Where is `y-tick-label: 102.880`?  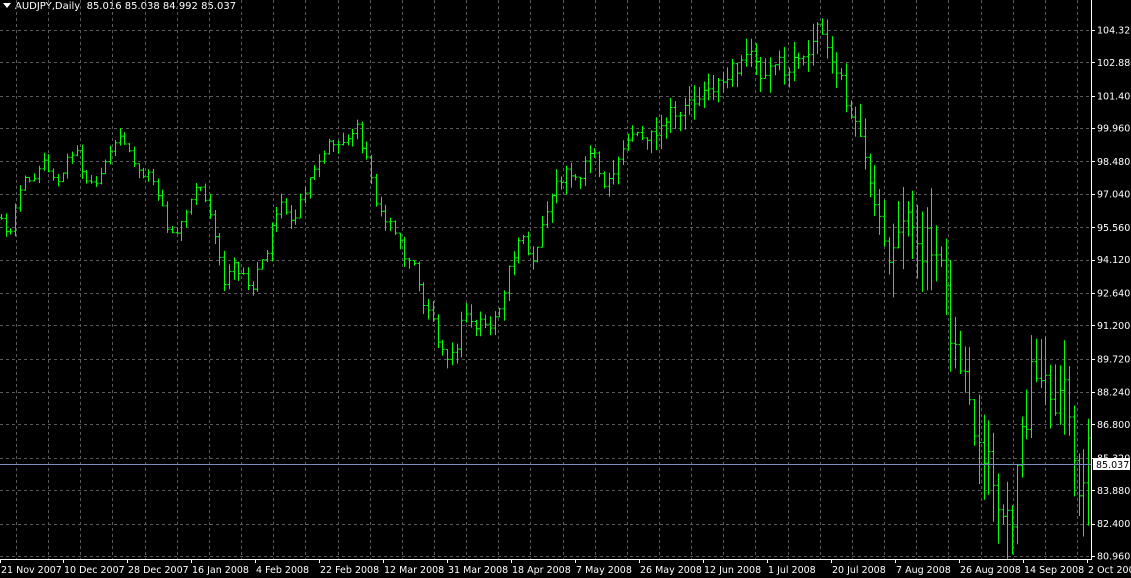 y-tick-label: 102.880 is located at coordinates (1114, 63).